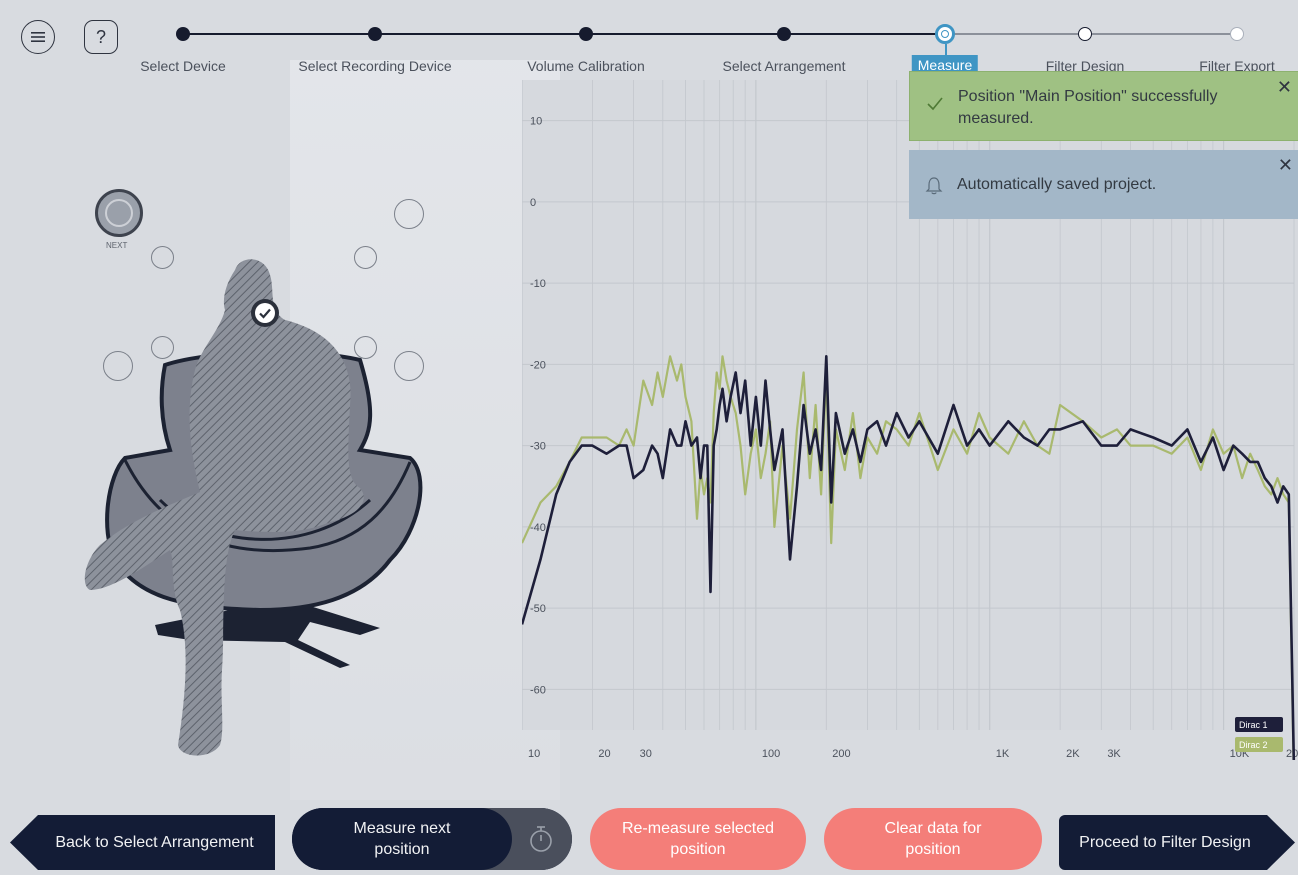  I want to click on stepper-line-done, so click(564, 34).